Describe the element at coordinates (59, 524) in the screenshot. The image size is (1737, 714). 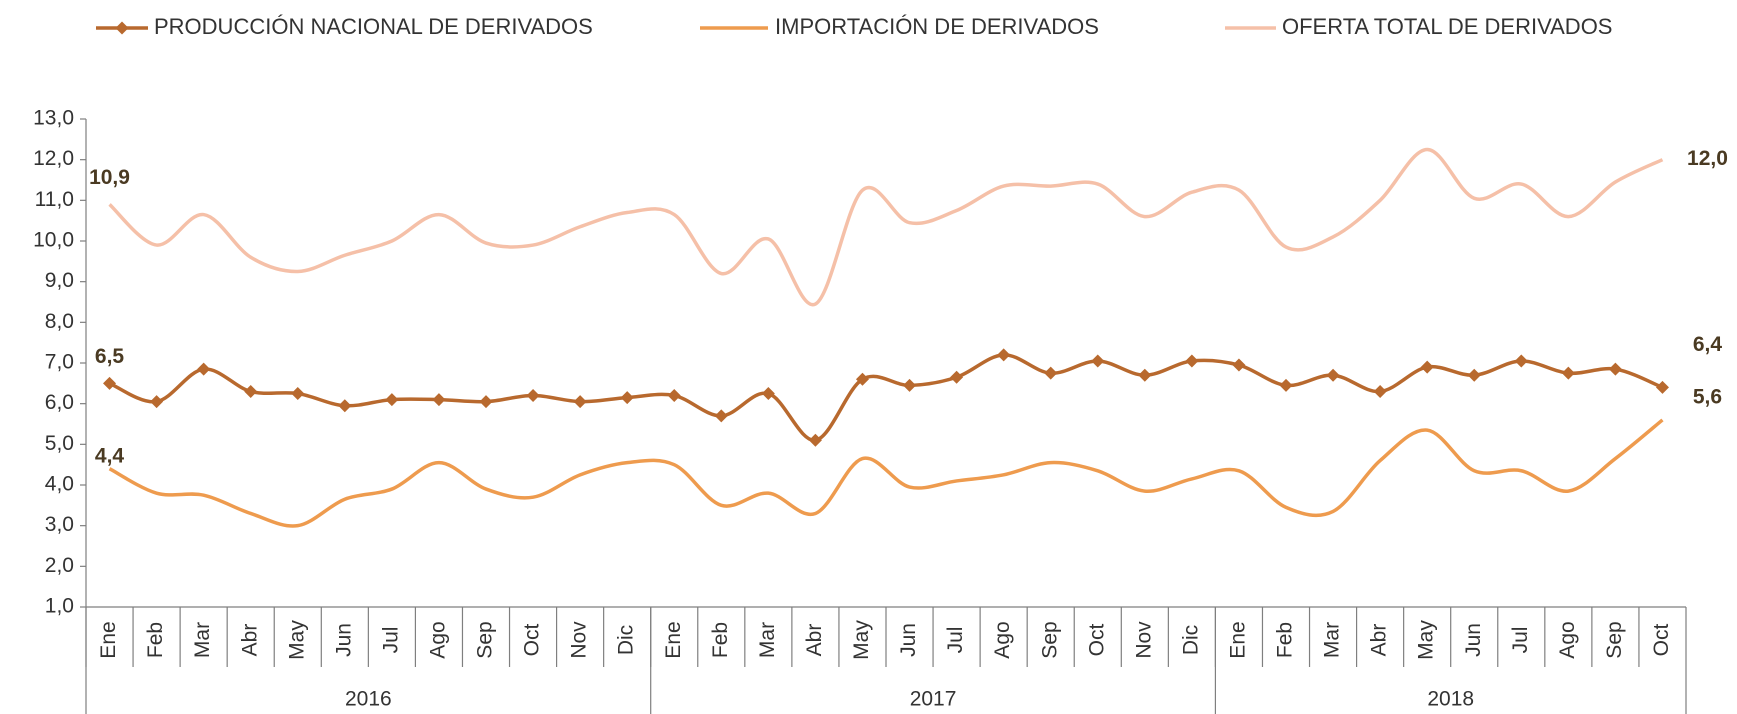
I see `y-tick-label: 3,0` at that location.